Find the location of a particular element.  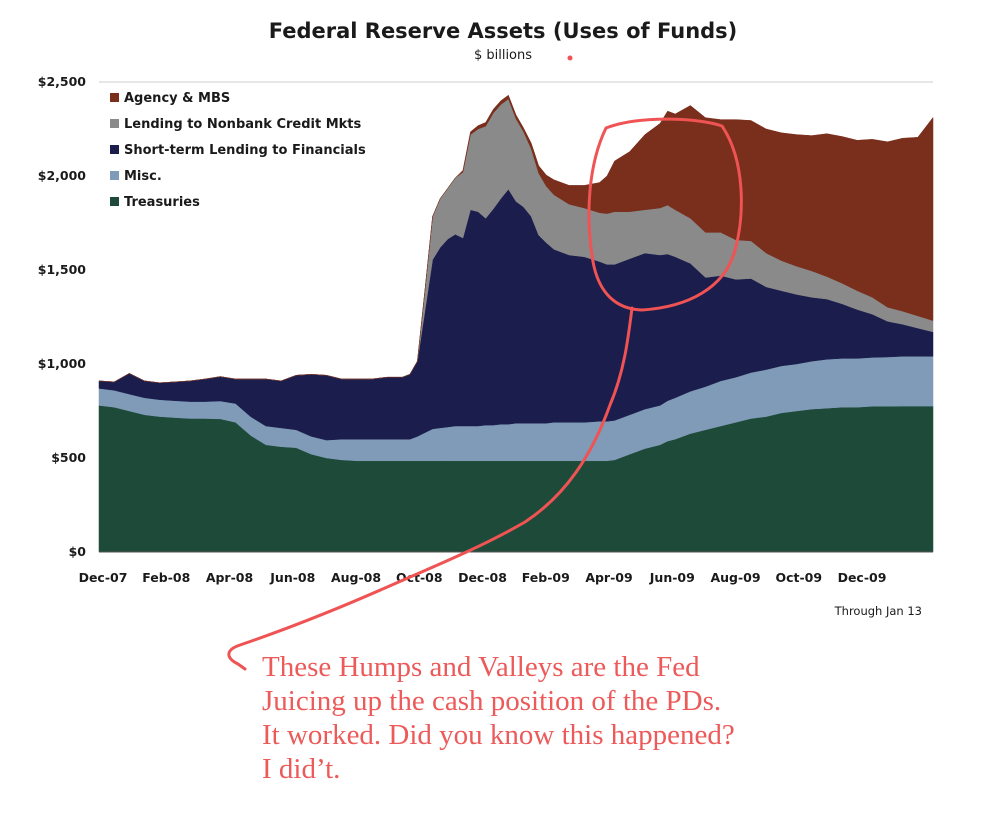

x-tick-label: Feb-09 is located at coordinates (546, 577).